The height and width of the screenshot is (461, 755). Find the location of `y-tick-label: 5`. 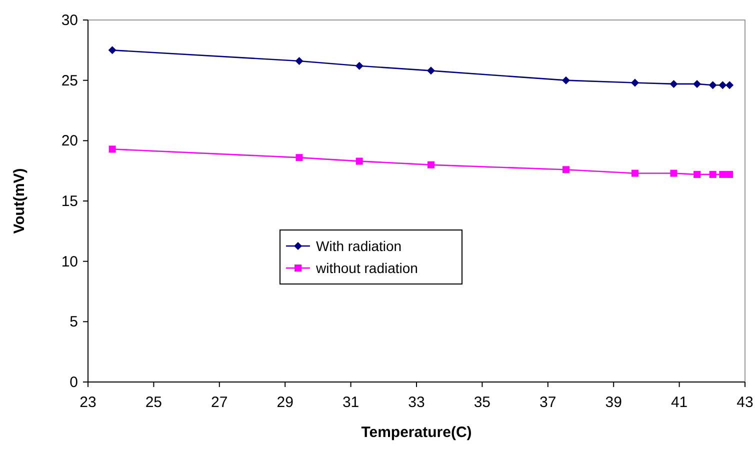

y-tick-label: 5 is located at coordinates (74, 322).